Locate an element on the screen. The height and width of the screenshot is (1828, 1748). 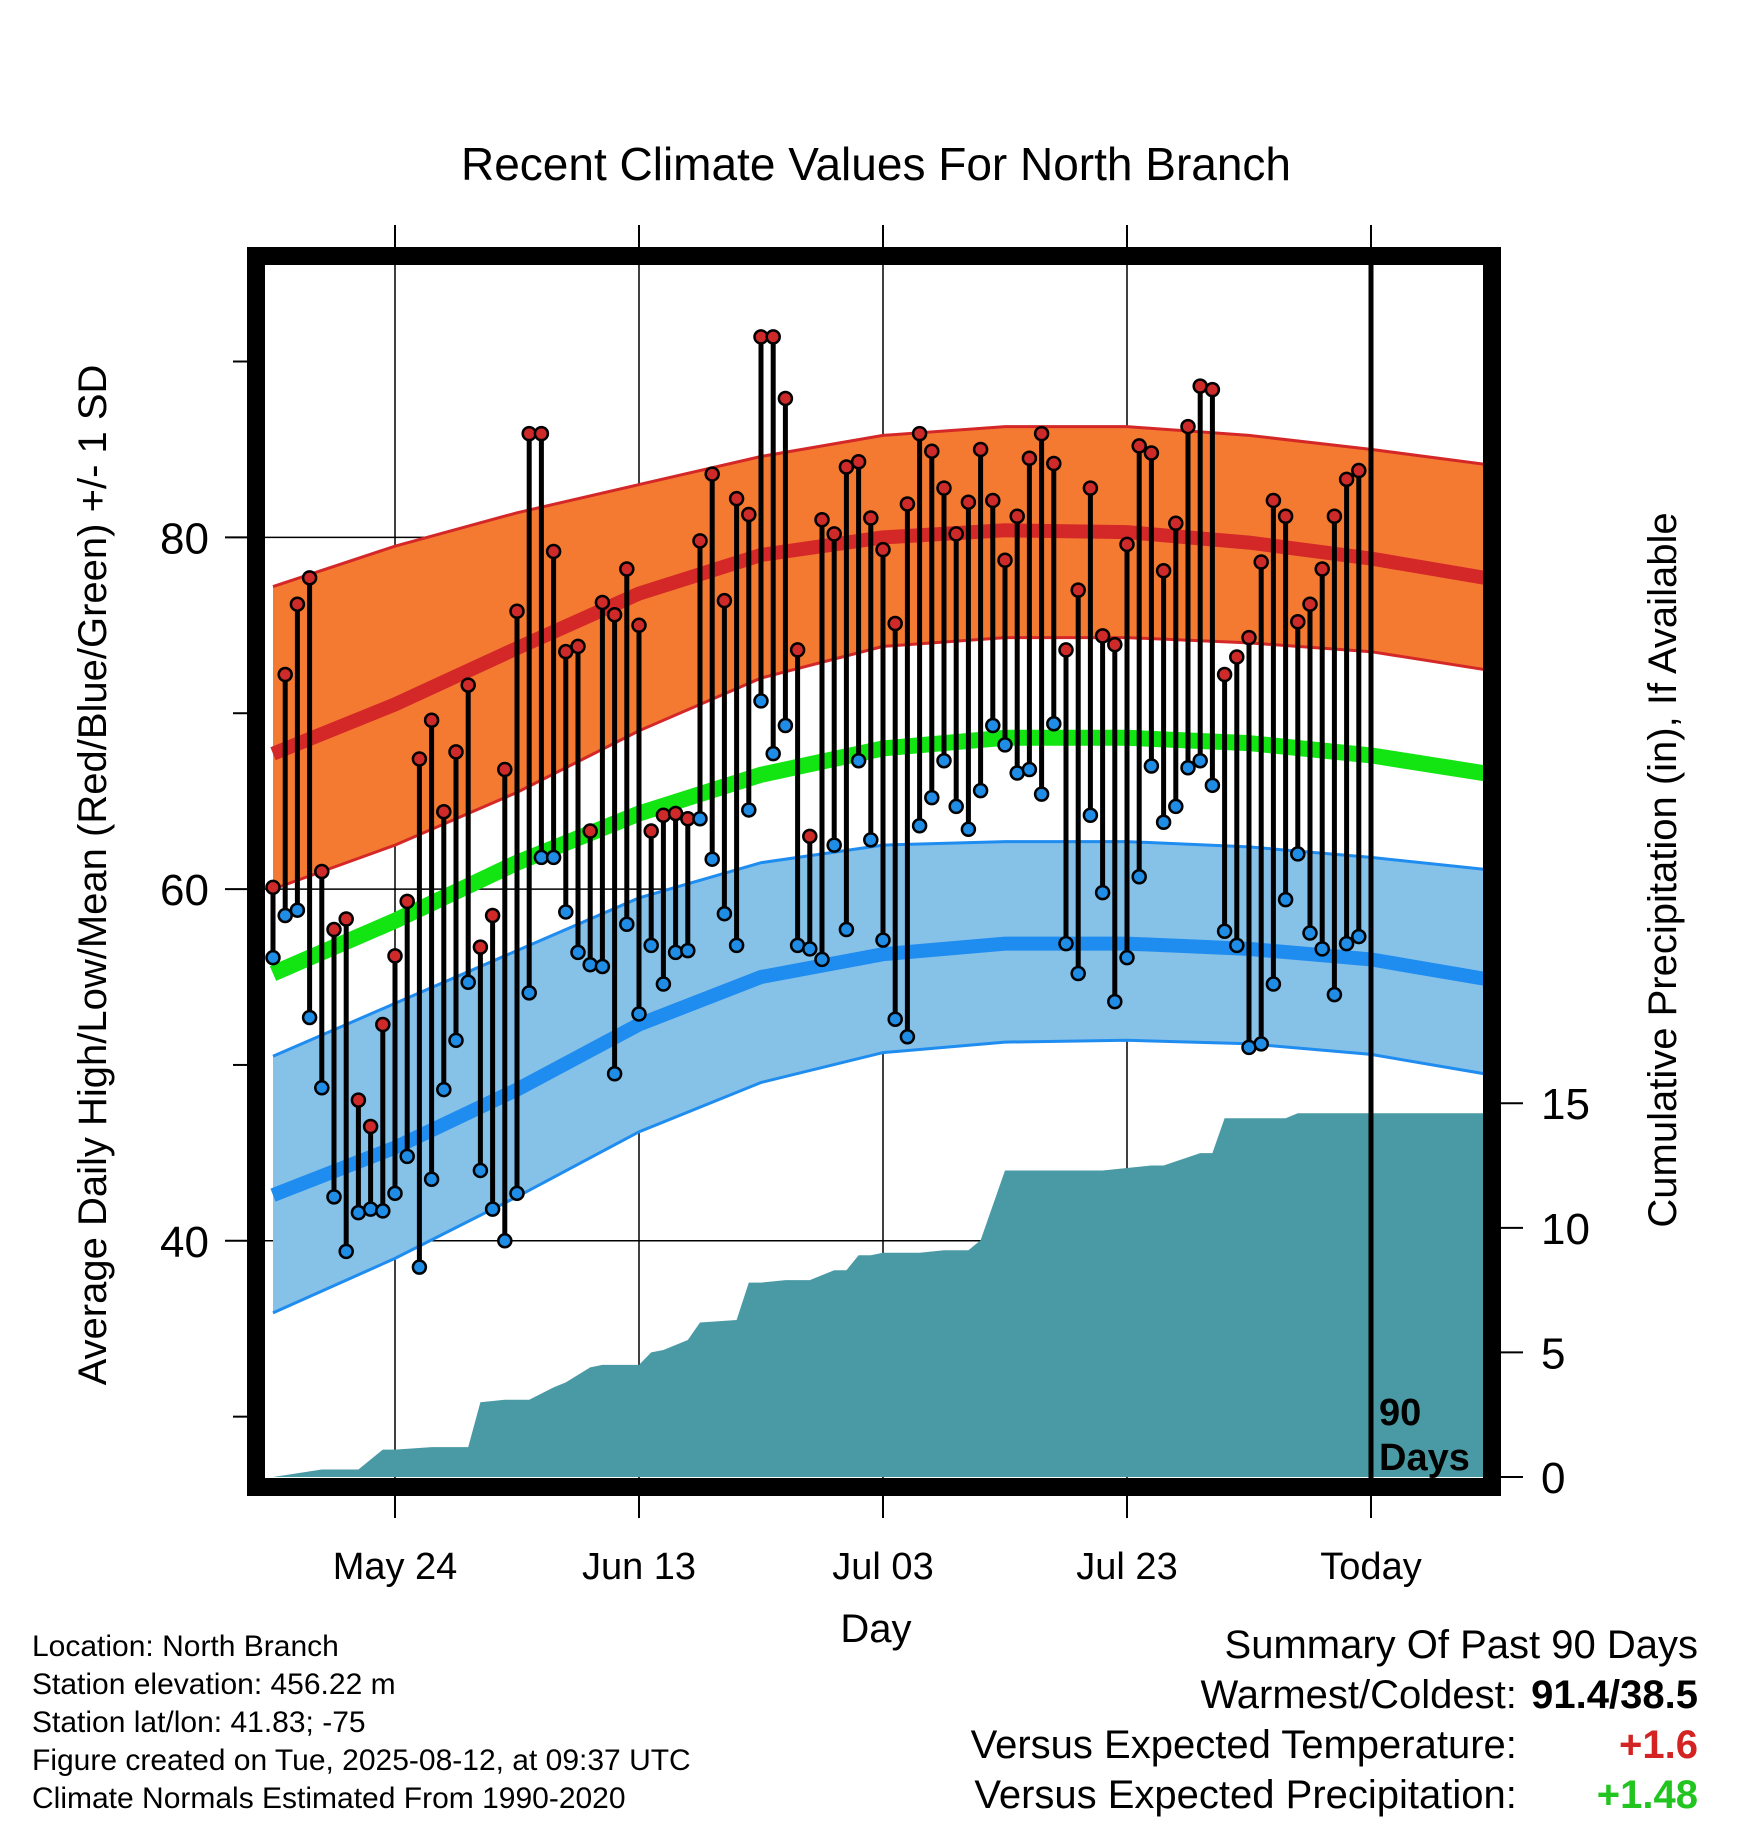
low-sd-band-lower-edge is located at coordinates (882, 1176).